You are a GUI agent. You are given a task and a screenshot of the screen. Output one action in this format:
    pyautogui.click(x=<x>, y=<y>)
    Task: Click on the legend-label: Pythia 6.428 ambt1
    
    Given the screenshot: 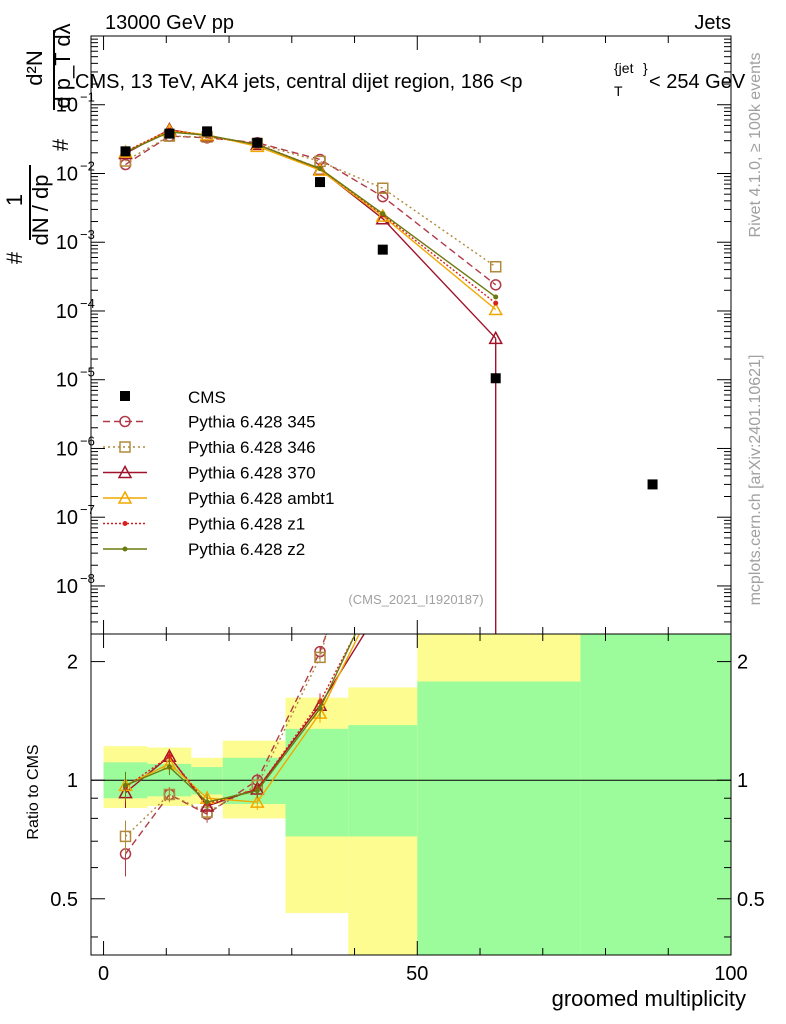 What is the action you would take?
    pyautogui.click(x=261, y=498)
    